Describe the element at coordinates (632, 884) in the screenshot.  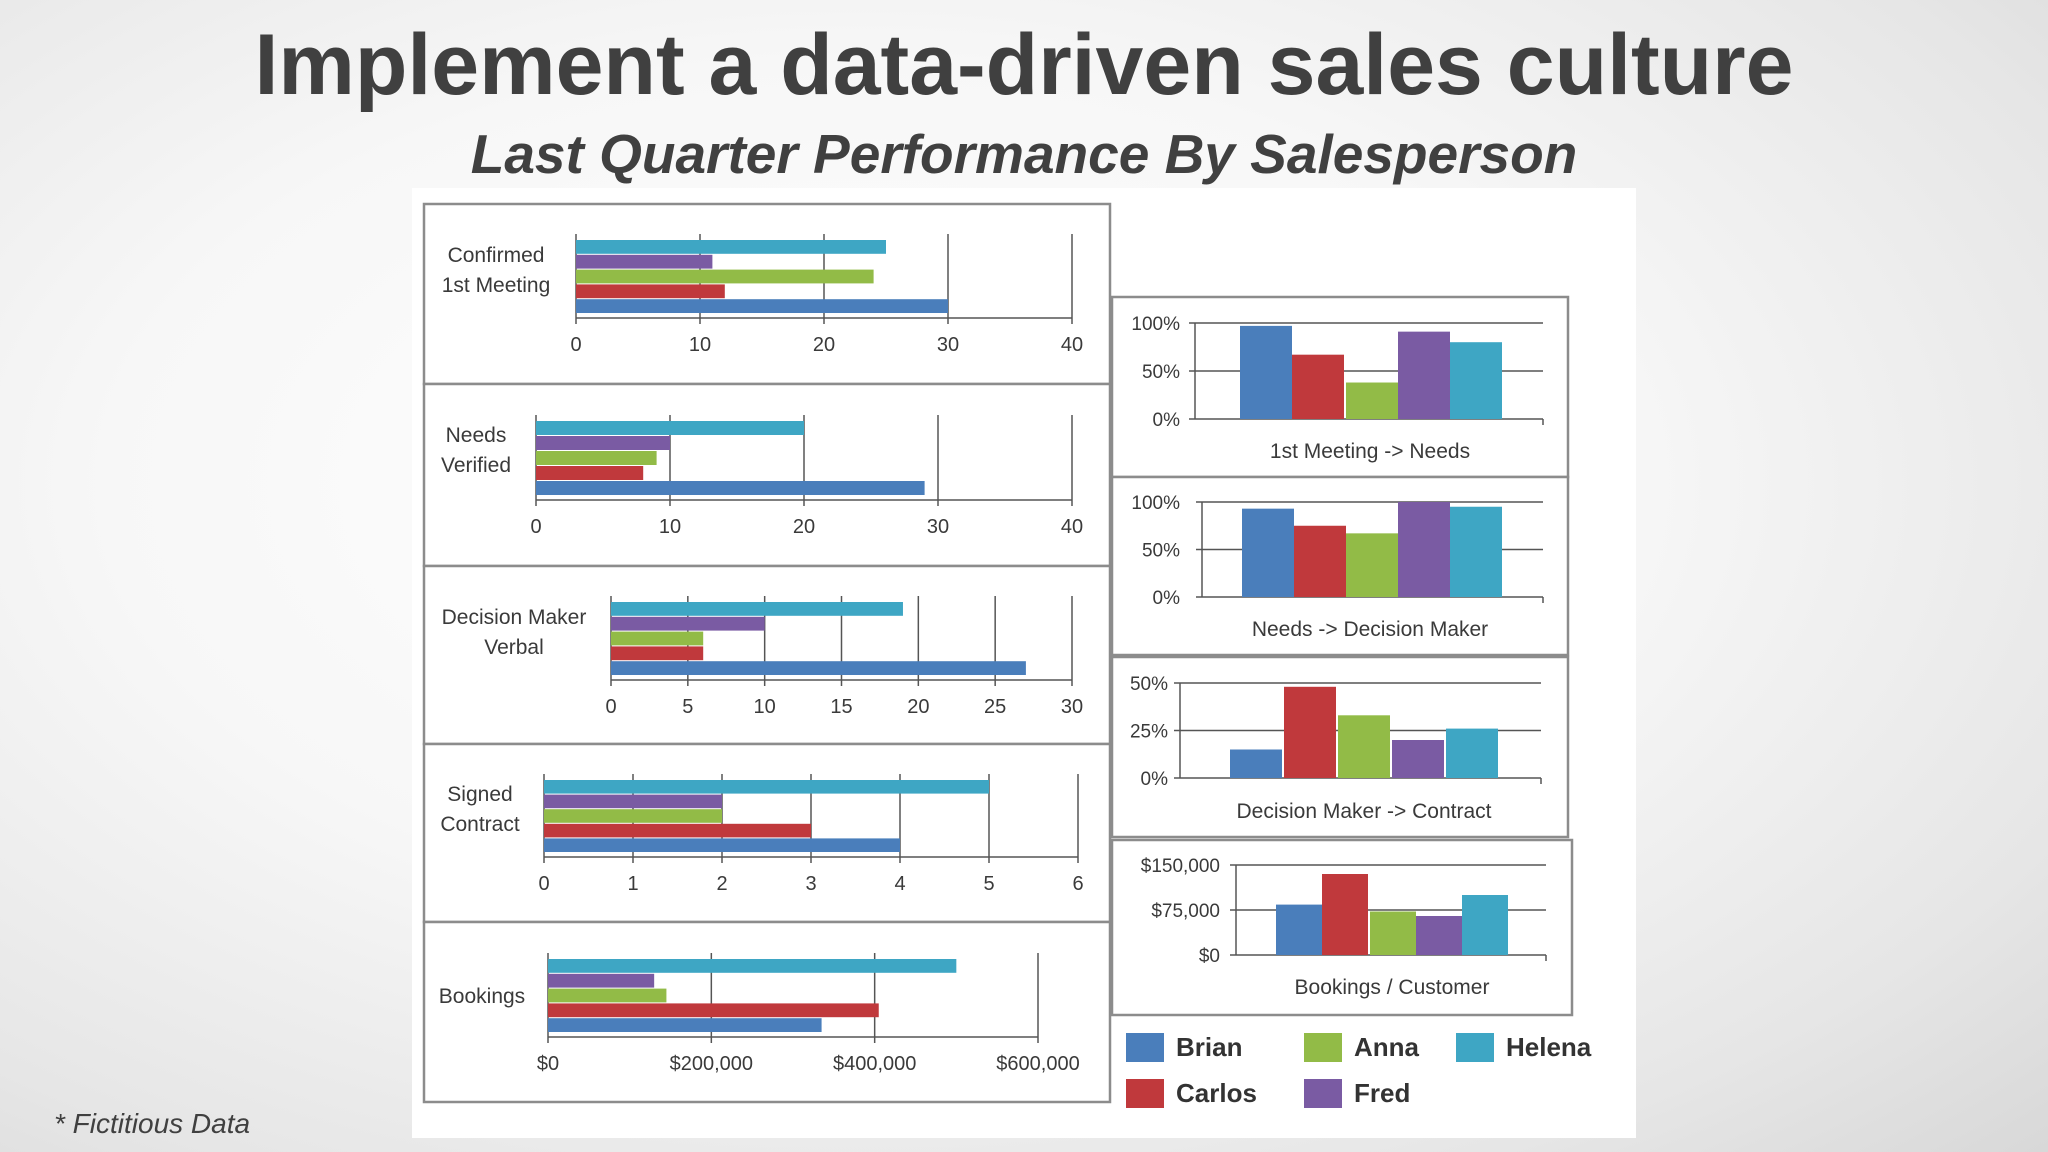
I see `hchart-4-tick-label: 1` at that location.